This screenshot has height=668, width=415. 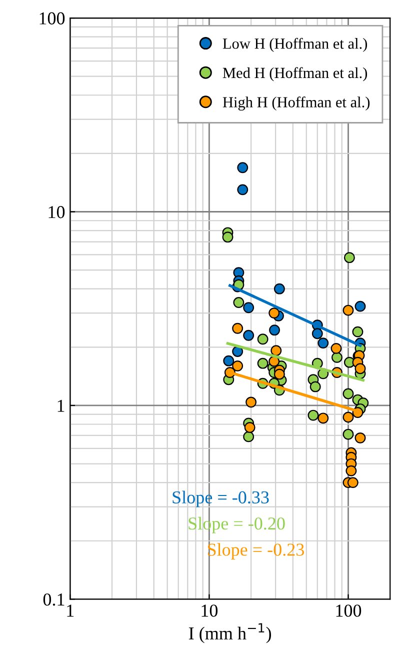 What do you see at coordinates (349, 610) in the screenshot?
I see `x-tick-label: 100` at bounding box center [349, 610].